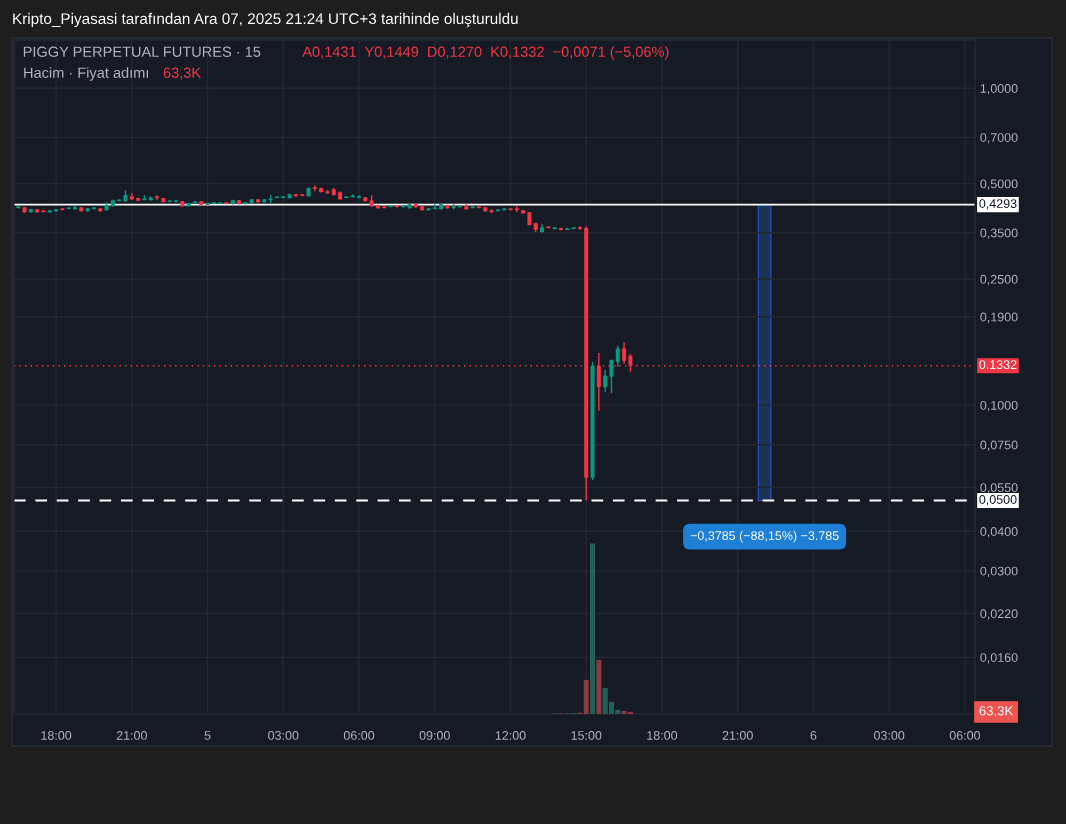 This screenshot has width=1066, height=824. I want to click on y-tick-label: 1,0000, so click(999, 89).